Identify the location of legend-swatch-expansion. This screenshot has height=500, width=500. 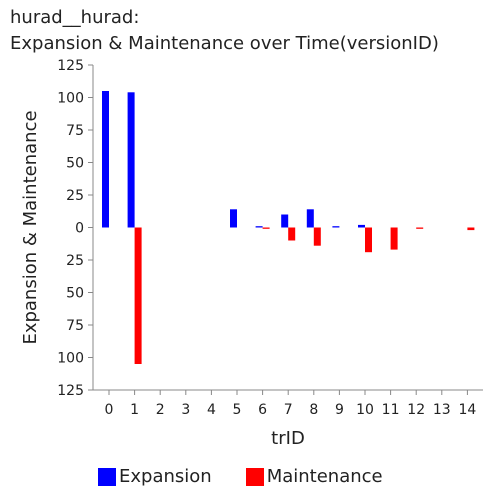
(107, 477).